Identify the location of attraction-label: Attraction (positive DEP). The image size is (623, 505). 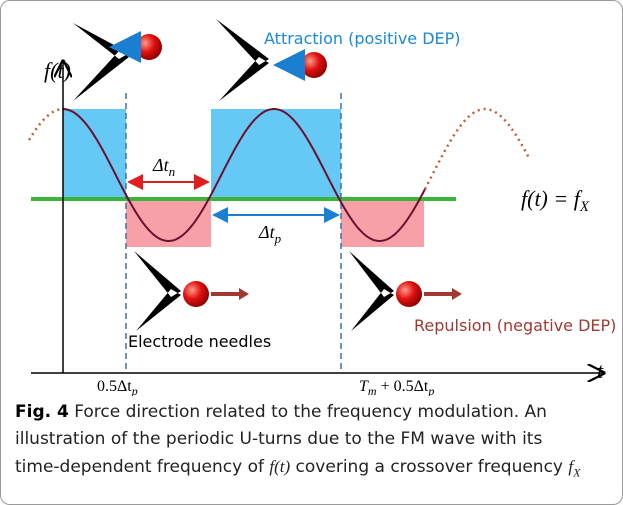
(362, 38).